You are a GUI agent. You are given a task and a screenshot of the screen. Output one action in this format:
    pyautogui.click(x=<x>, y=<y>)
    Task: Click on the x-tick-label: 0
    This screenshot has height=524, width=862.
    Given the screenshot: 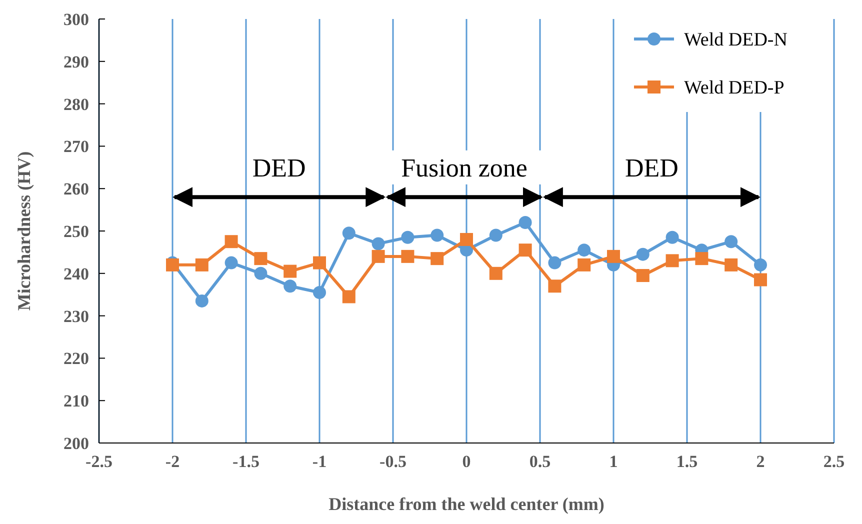 What is the action you would take?
    pyautogui.click(x=466, y=461)
    